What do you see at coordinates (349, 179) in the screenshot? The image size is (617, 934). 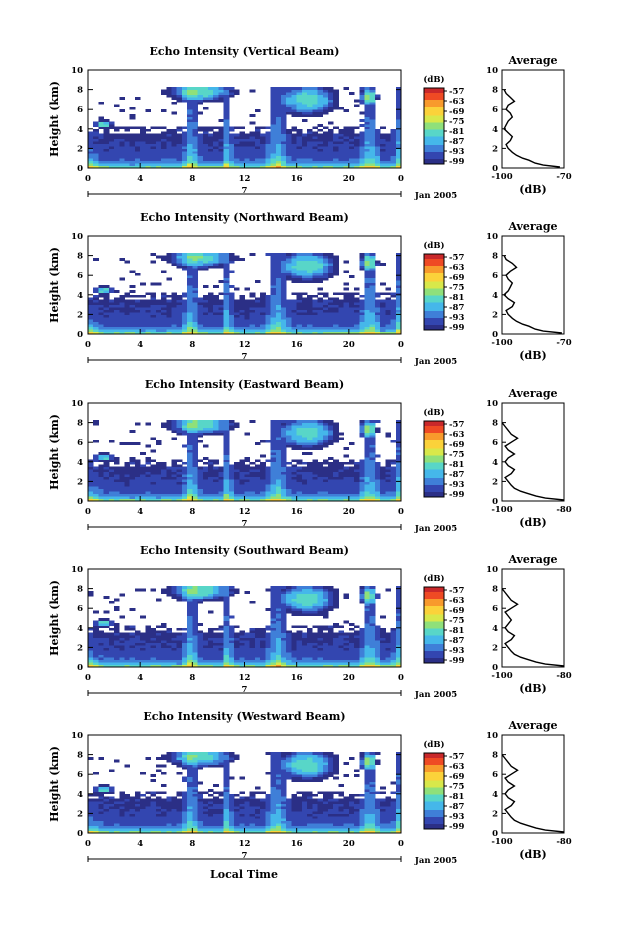 I see `x-tick-label: 20` at bounding box center [349, 179].